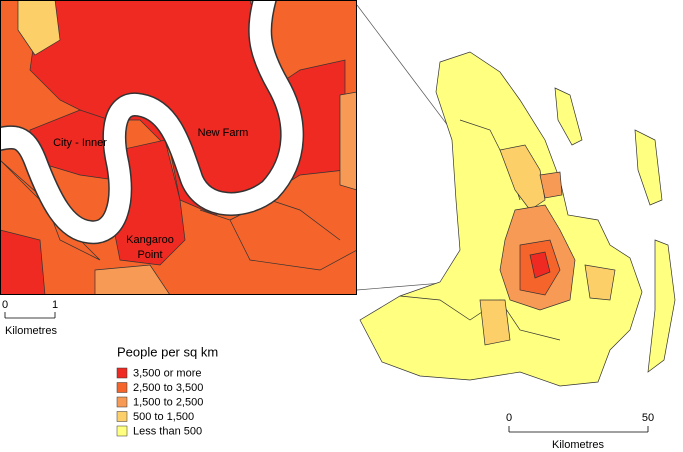  What do you see at coordinates (223, 133) in the screenshot?
I see `place-label: New Farm` at bounding box center [223, 133].